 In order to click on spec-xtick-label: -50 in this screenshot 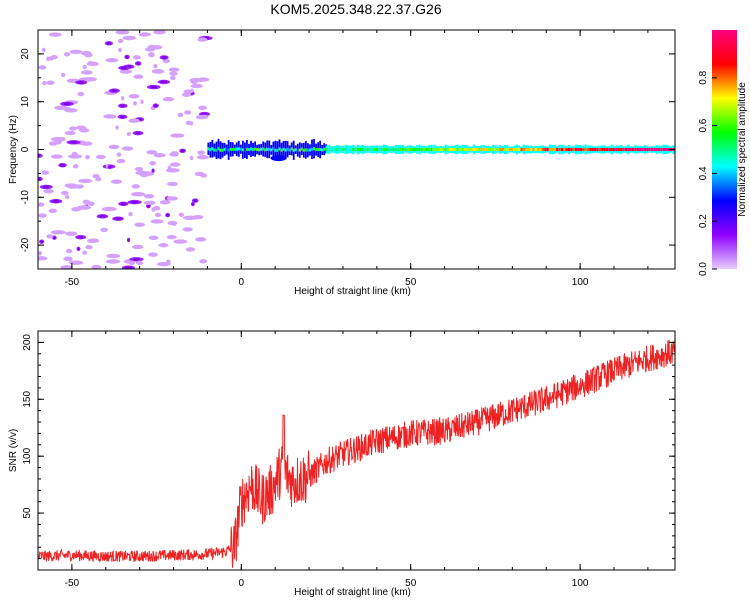, I will do `click(72, 282)`.